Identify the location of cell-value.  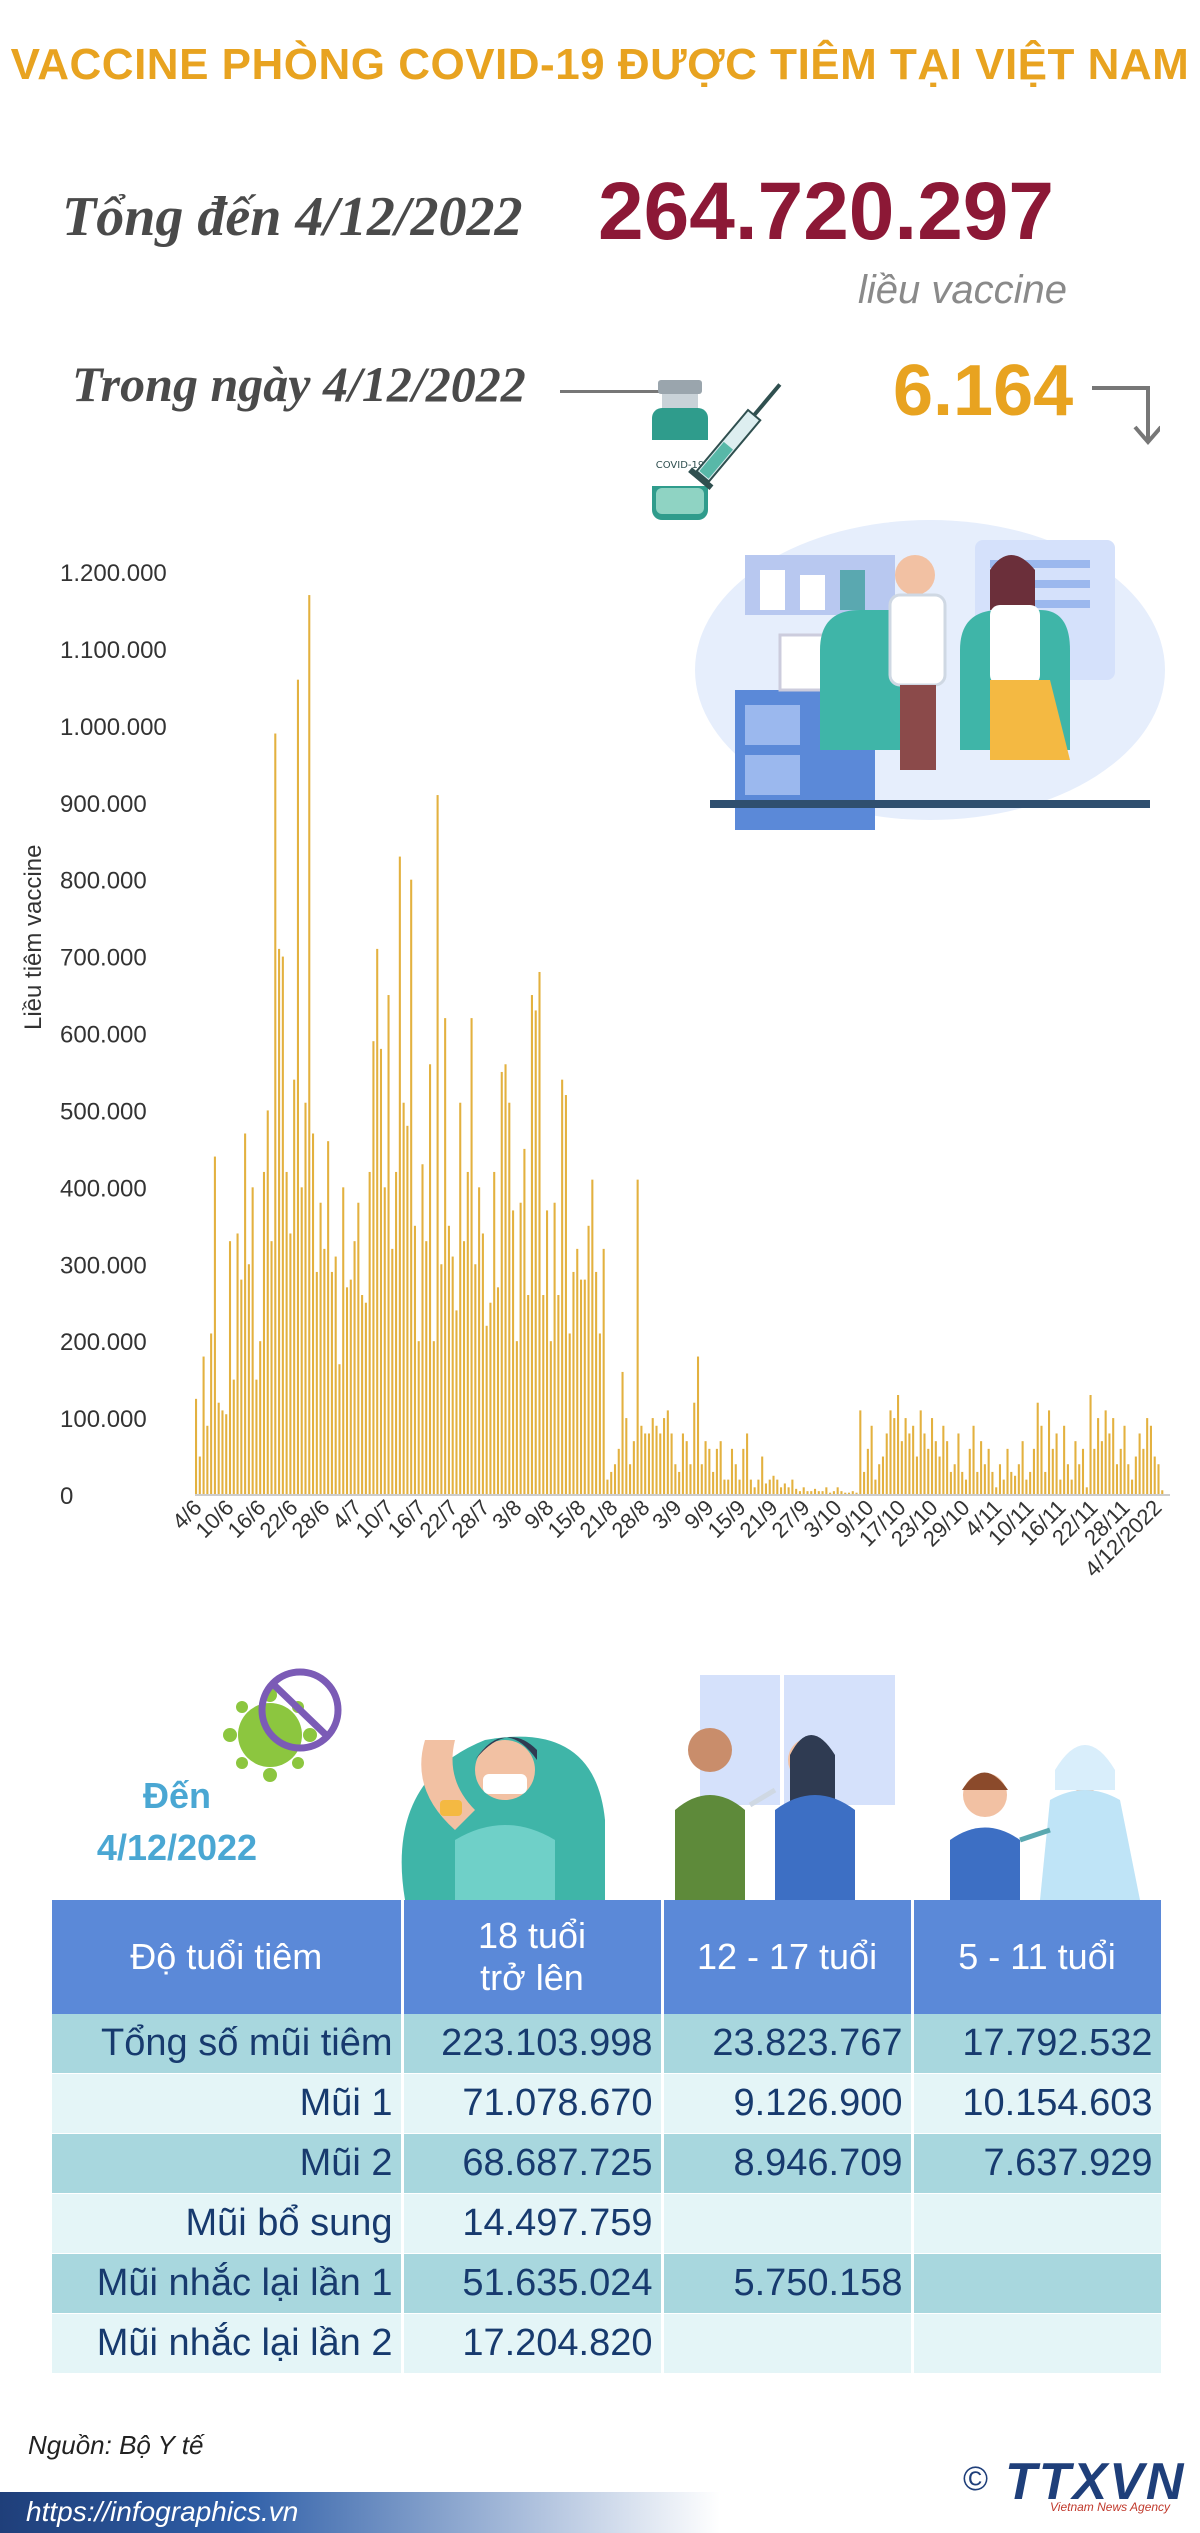
(1038, 2223).